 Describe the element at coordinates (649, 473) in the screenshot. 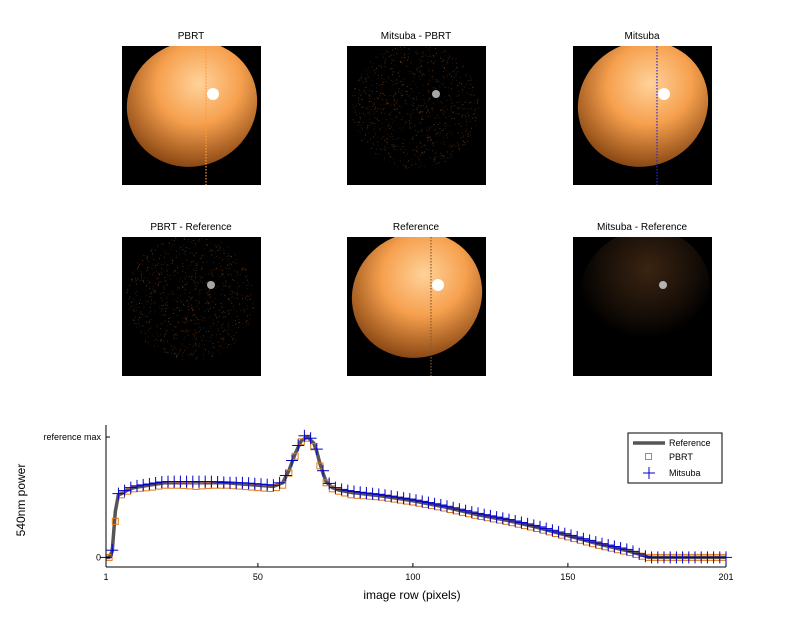

I see `legend-mitsuba-swatch` at that location.